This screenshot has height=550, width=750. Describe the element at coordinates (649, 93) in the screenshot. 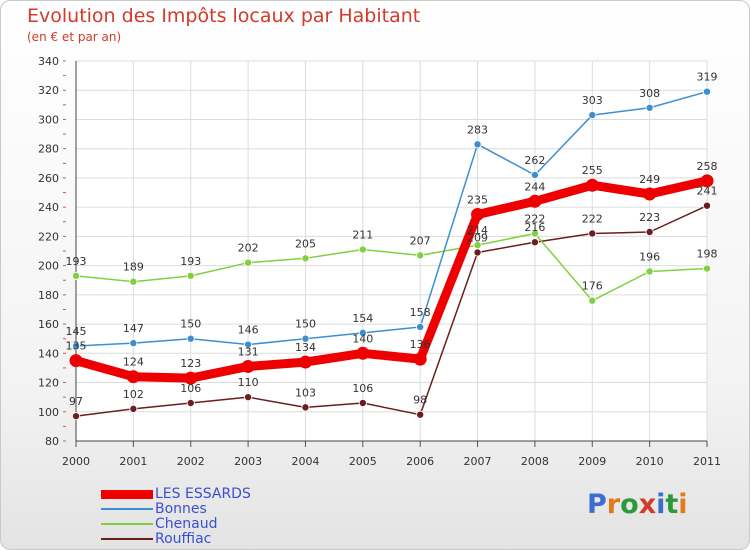

I see `data-label: 308` at that location.